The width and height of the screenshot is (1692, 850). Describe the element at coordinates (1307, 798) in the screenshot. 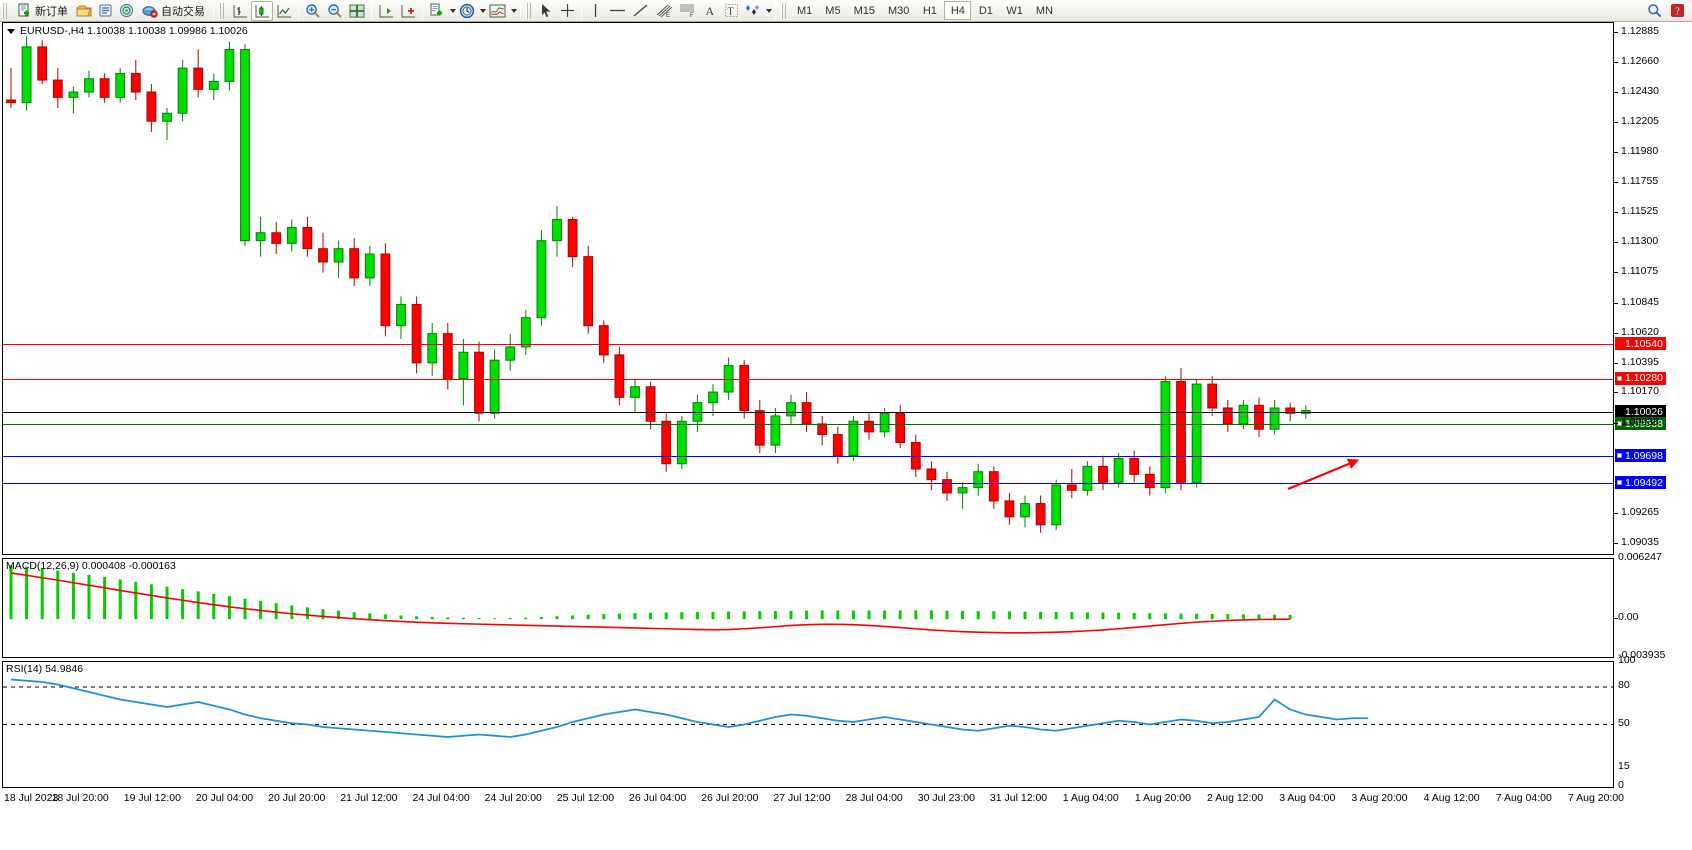

I see `time-tick-label: 3 Aug 04:00` at that location.